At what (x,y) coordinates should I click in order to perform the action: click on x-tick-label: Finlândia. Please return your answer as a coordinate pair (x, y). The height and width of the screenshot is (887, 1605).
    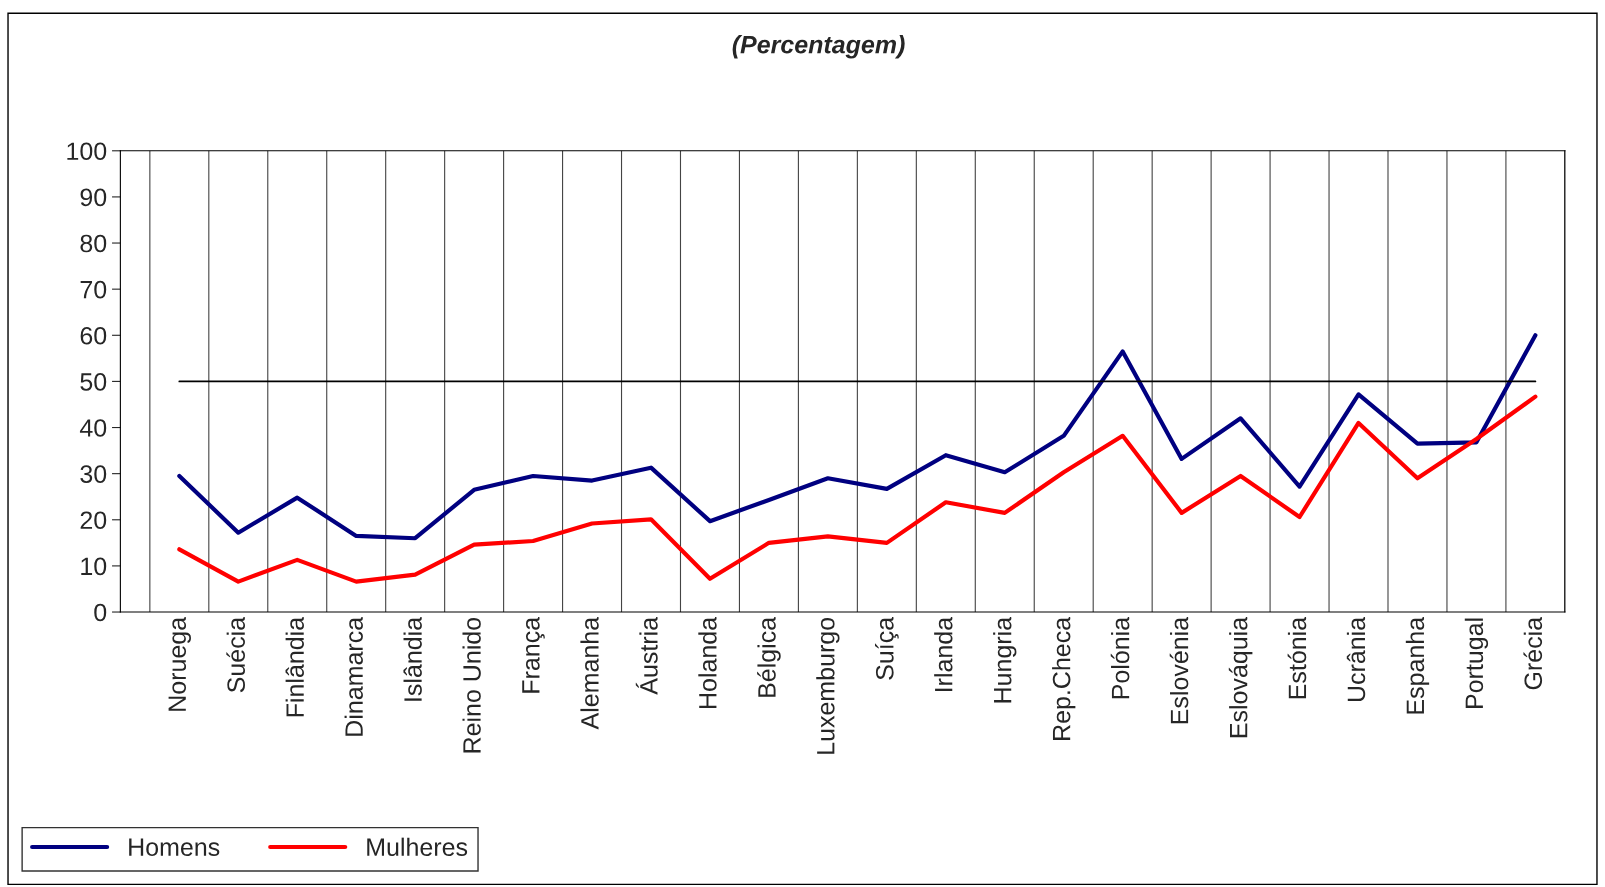
    Looking at the image, I should click on (294, 666).